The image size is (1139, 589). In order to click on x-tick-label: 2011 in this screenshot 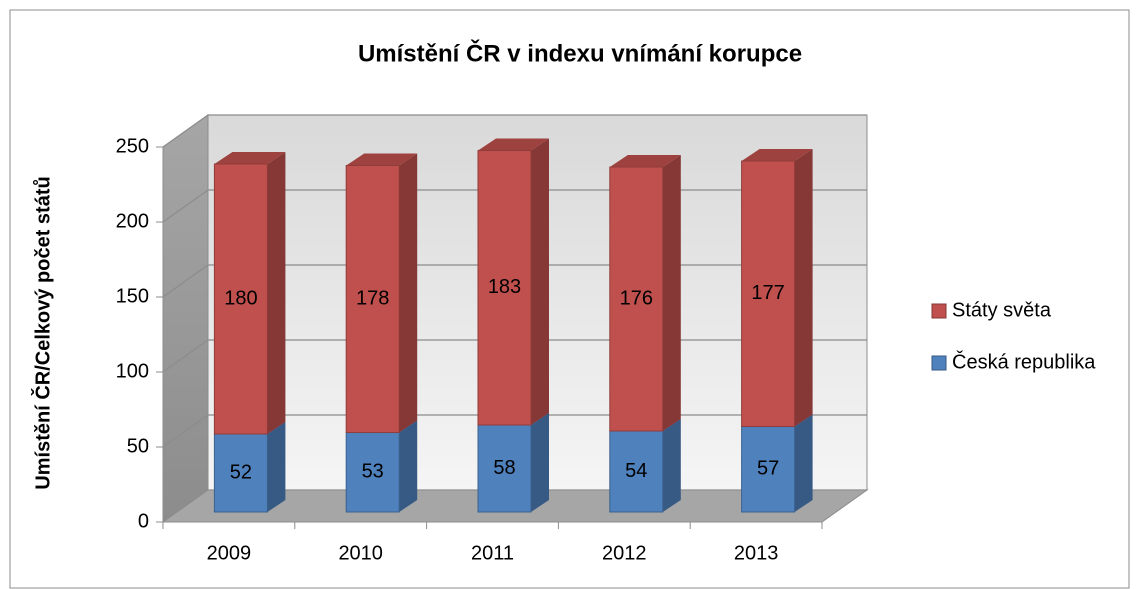, I will do `click(492, 553)`.